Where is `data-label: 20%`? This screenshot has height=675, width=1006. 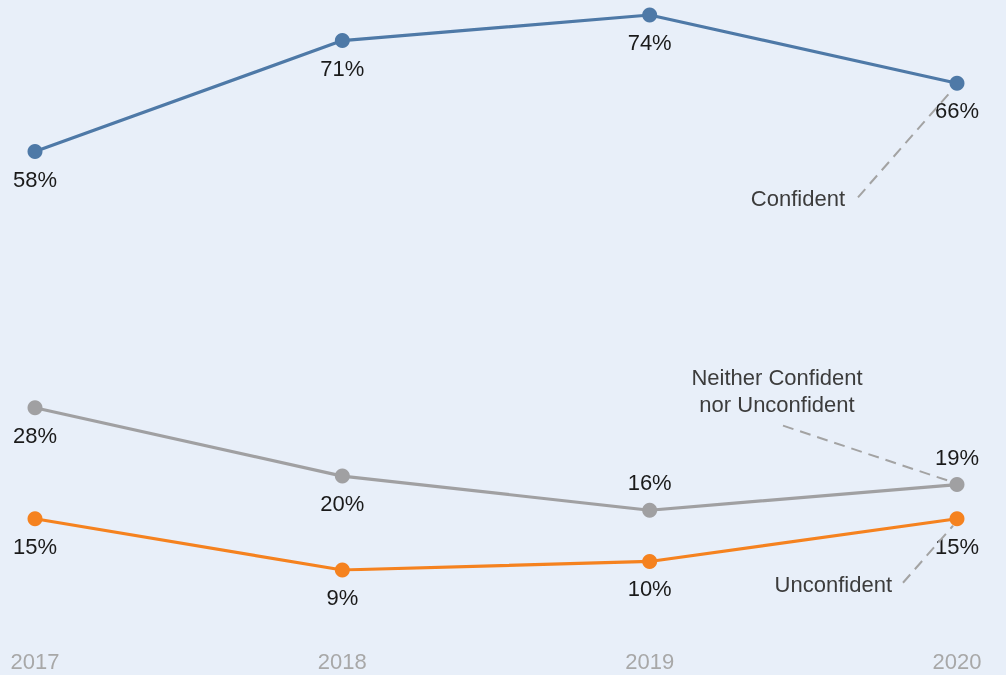
data-label: 20% is located at coordinates (342, 504).